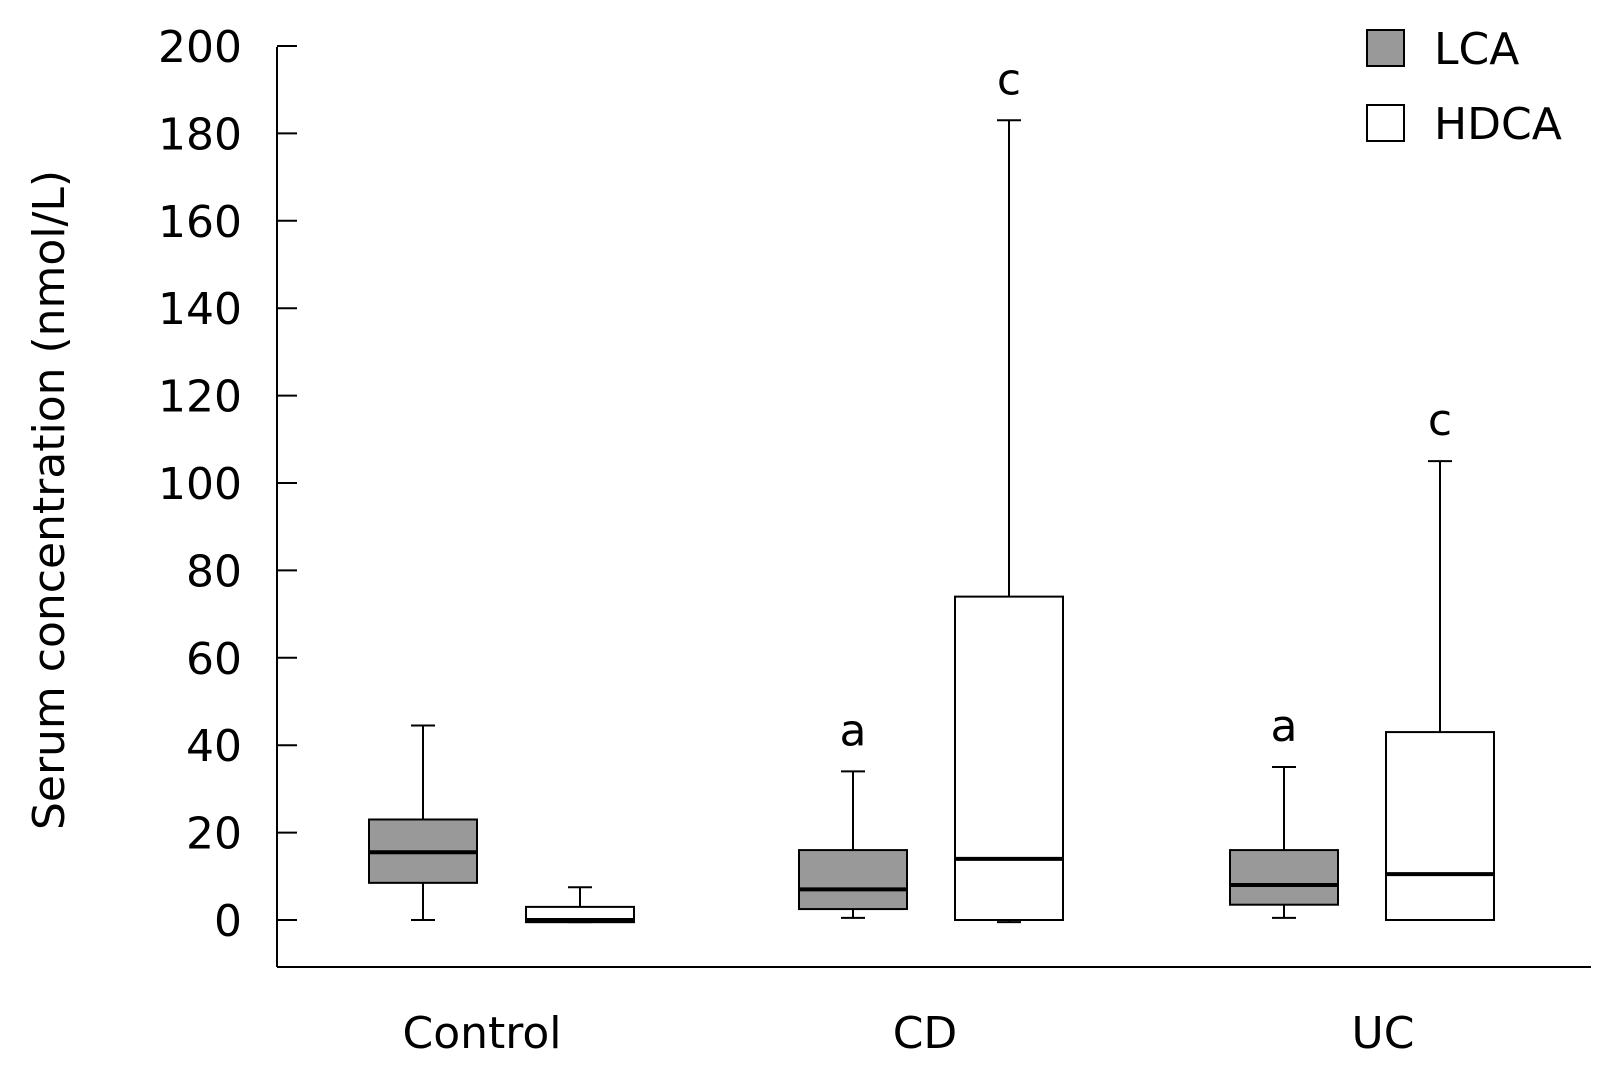 This screenshot has height=1066, width=1611. I want to click on y-tick-label: 200, so click(200, 47).